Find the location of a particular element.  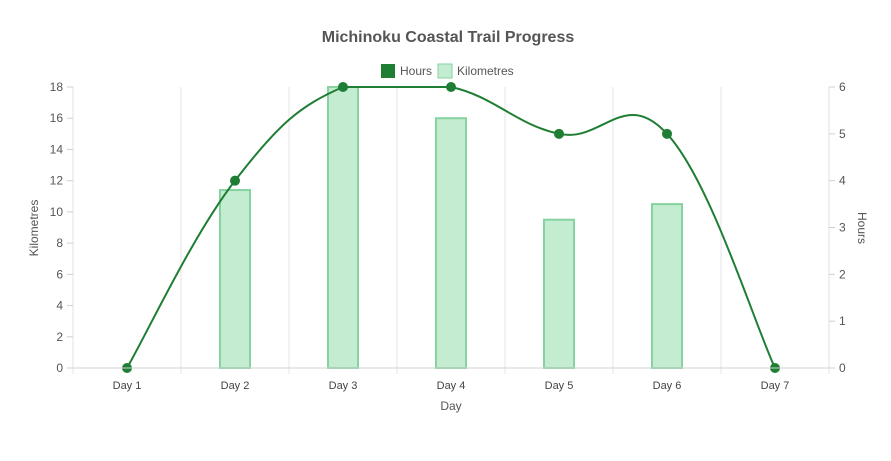

y-right-tick-label: 2 is located at coordinates (842, 274).